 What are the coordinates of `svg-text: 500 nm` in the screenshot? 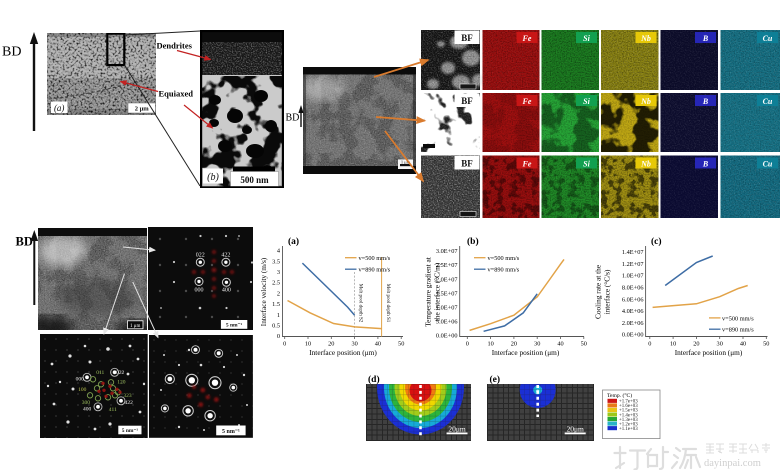 It's located at (254, 180).